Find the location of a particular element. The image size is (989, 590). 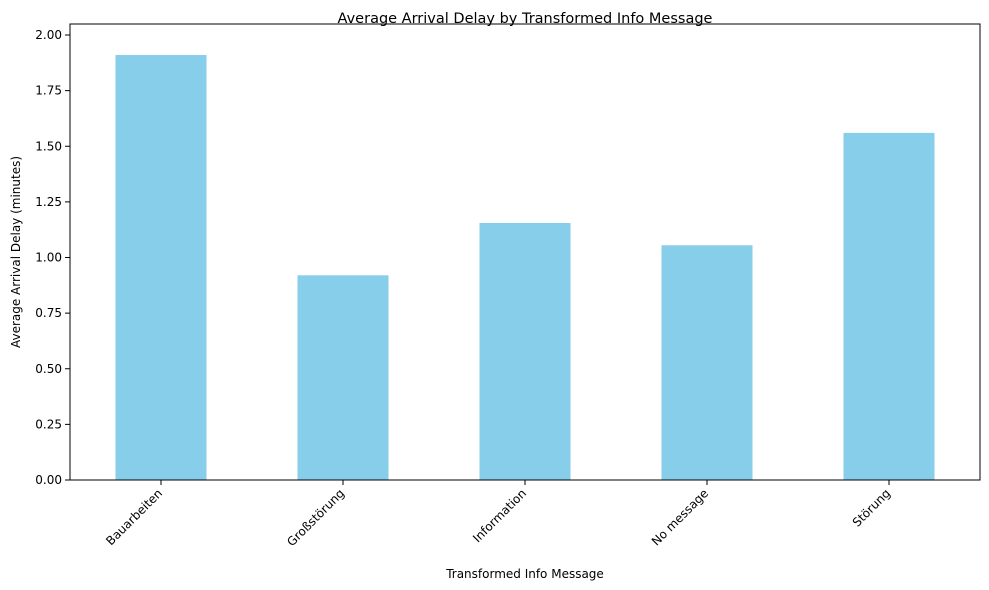

y-tick-label: 1.50 is located at coordinates (48, 146).